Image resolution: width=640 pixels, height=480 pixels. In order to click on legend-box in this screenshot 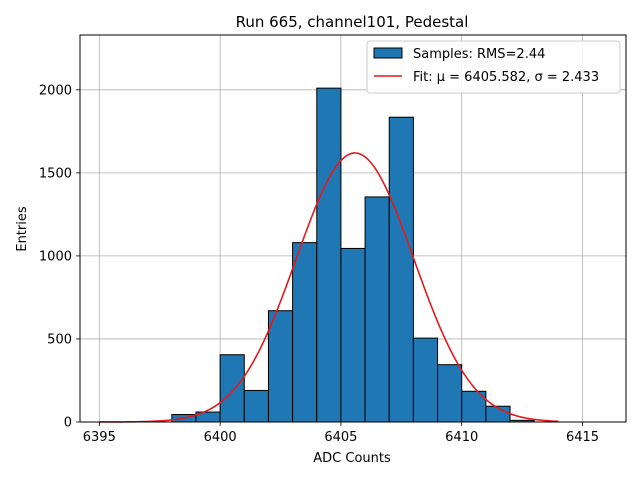, I will do `click(493, 67)`.